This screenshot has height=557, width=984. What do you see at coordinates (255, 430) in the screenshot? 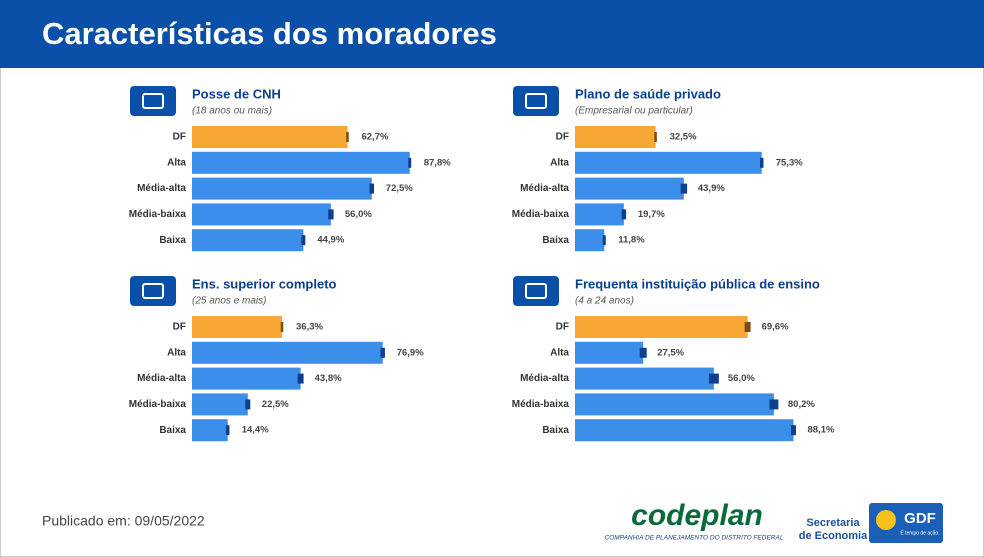
I see `value-label: 14,4%` at bounding box center [255, 430].